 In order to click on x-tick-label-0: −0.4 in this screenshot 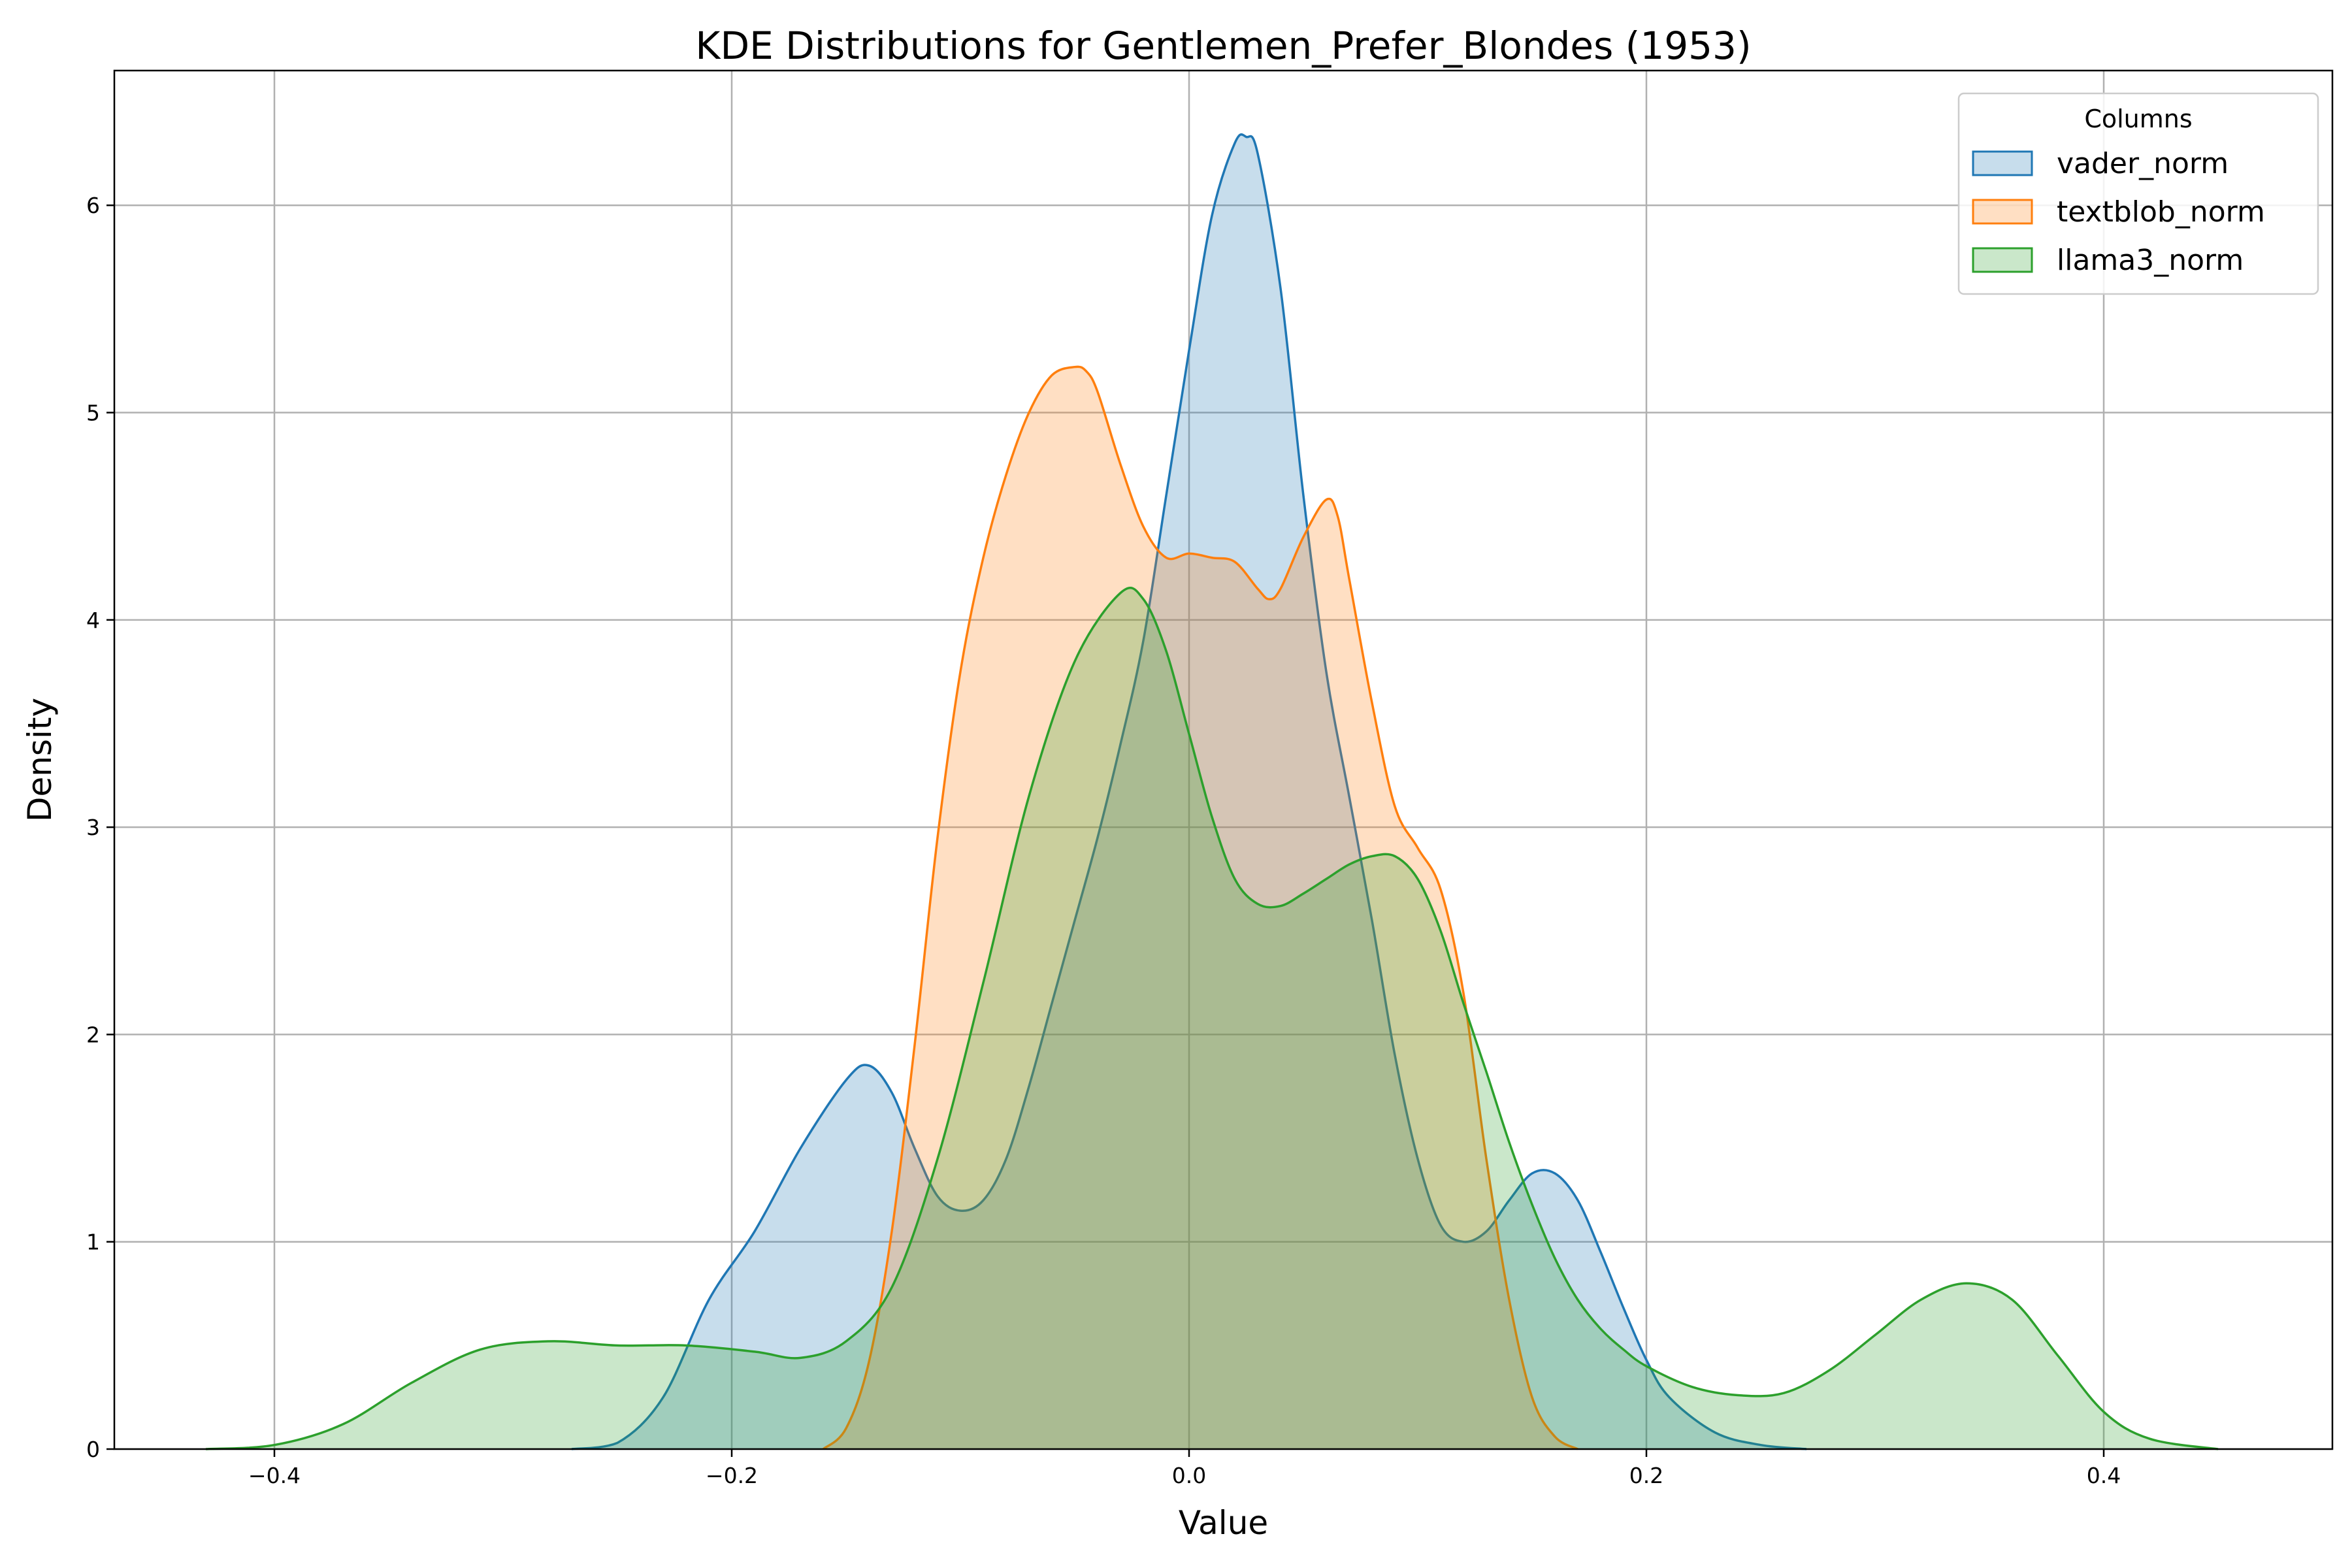, I will do `click(274, 1475)`.